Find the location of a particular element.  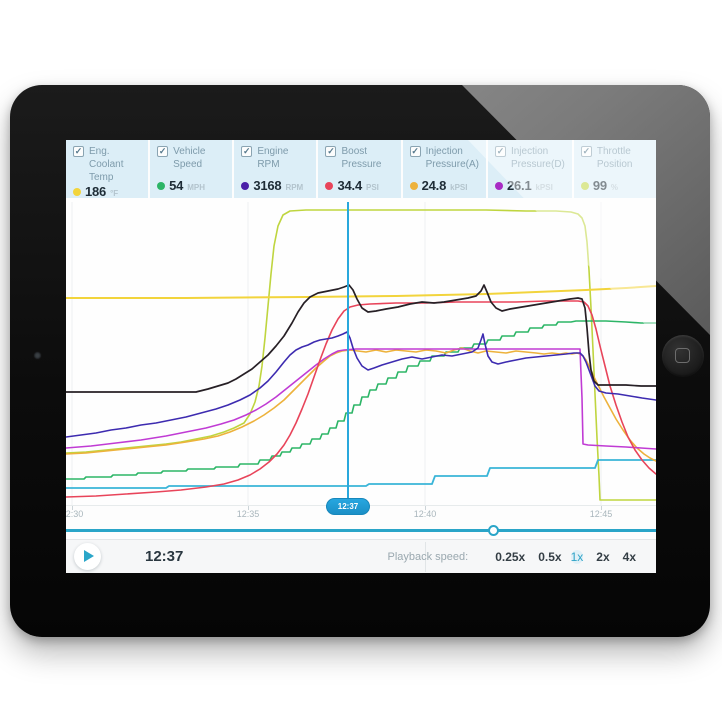

legend-item-label: Injection Pressure(A) is located at coordinates (452, 158).